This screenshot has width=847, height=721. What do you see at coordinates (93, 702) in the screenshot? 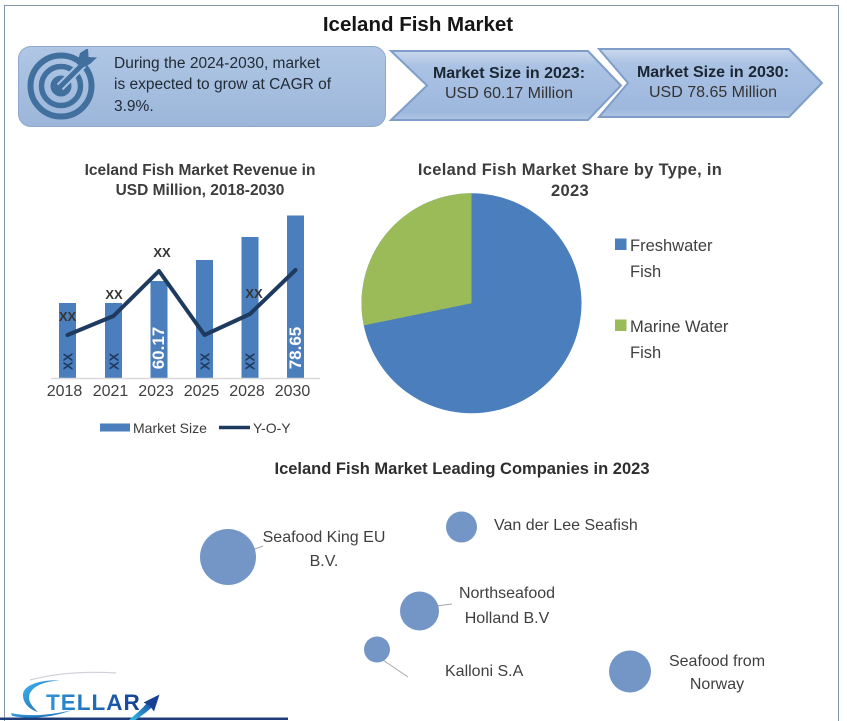
I see `svg-text: TELLAR` at bounding box center [93, 702].